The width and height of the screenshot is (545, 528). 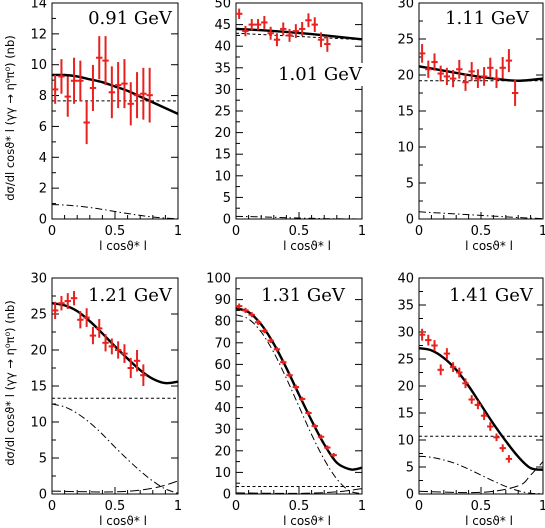 I want to click on panel-3-energy-title: 1.11 GeV, so click(x=487, y=18).